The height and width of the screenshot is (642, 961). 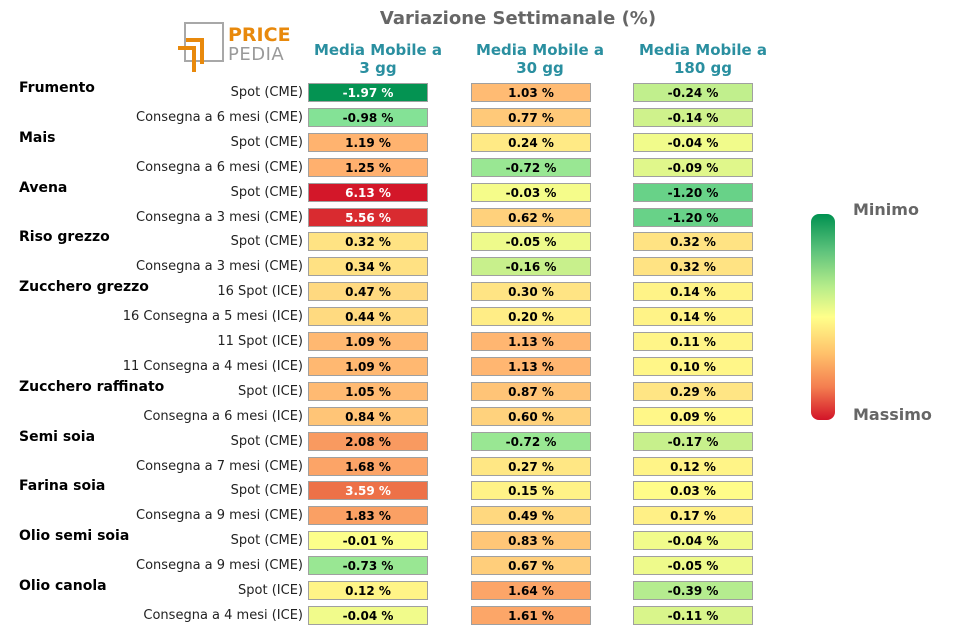 I want to click on heatmap-cell: 1.83 %, so click(x=368, y=516).